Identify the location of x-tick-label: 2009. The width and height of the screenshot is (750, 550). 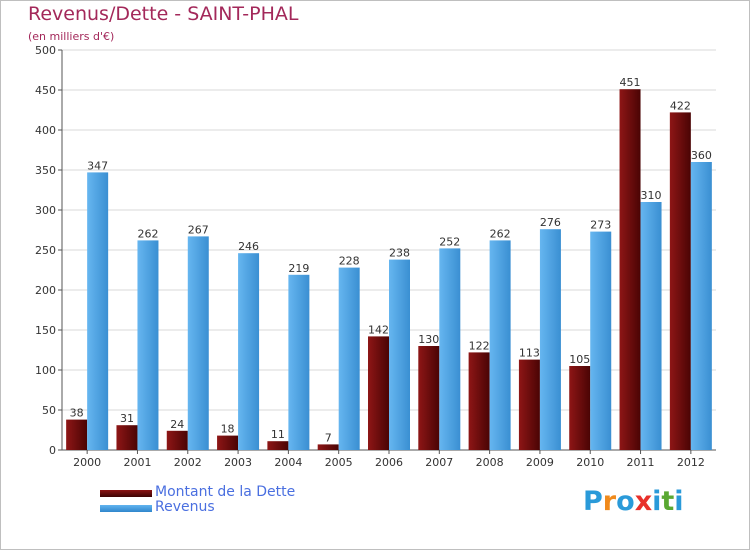
(540, 462).